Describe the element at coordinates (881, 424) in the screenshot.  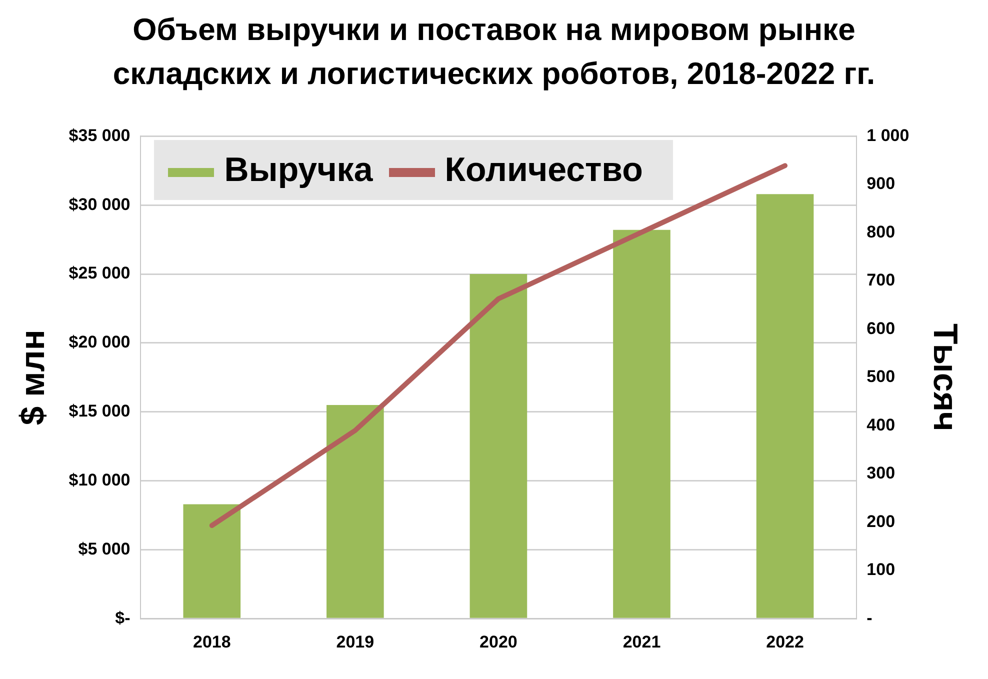
I see `y2-tick-label: 400` at that location.